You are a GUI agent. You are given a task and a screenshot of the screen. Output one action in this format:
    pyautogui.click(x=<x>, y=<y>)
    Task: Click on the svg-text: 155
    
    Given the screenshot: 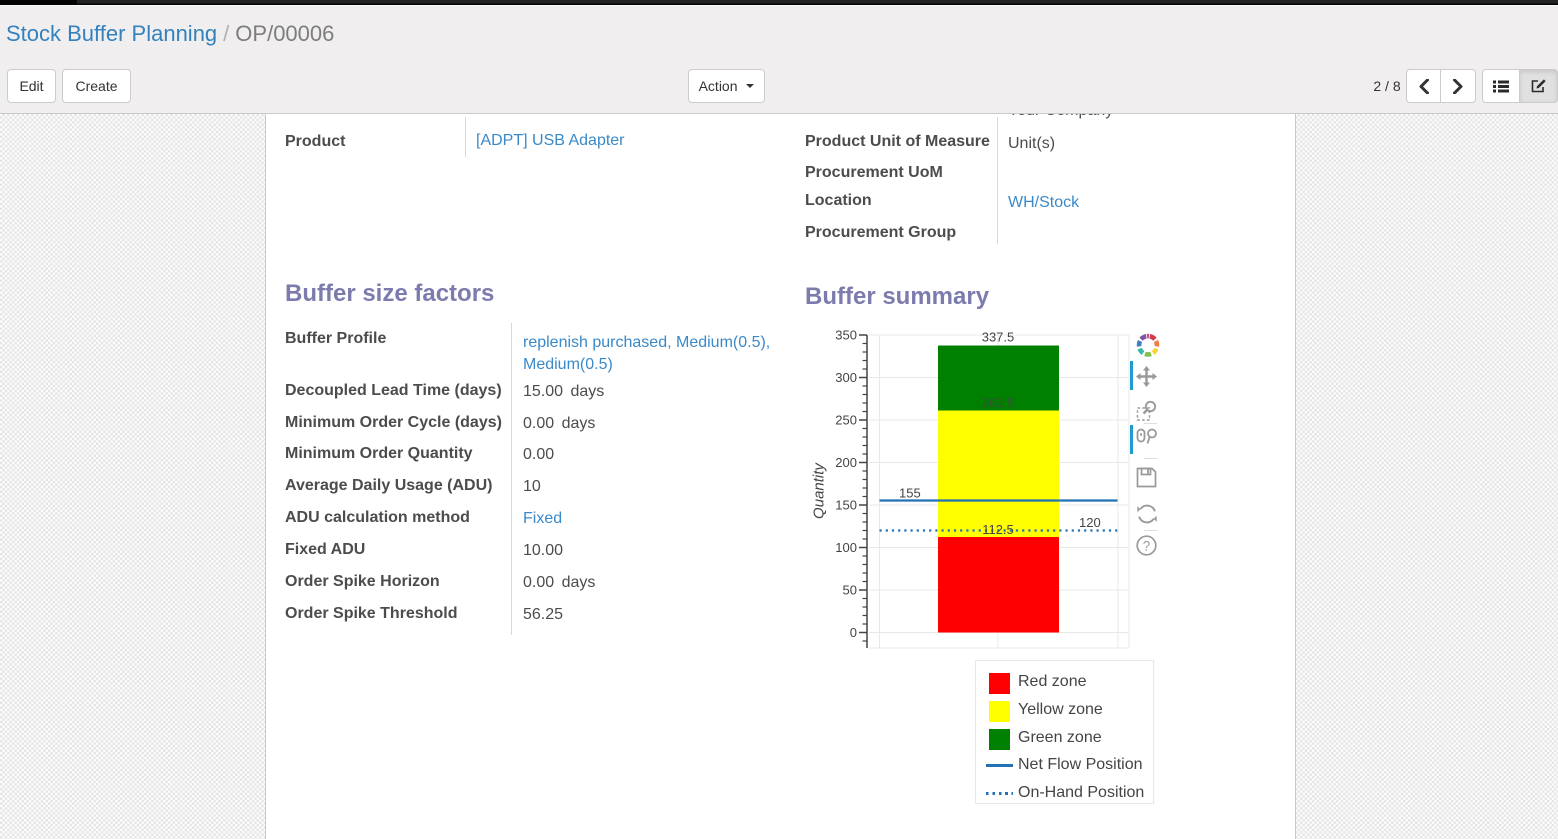 What is the action you would take?
    pyautogui.click(x=910, y=493)
    